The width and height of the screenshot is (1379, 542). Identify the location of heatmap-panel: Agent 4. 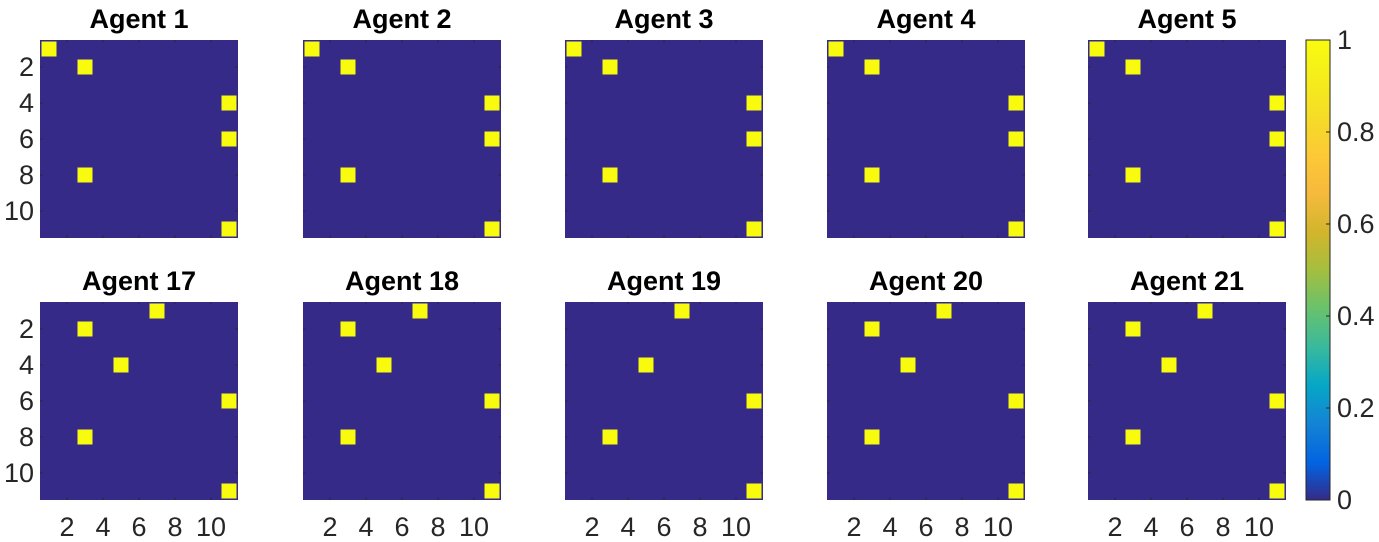
(926, 121).